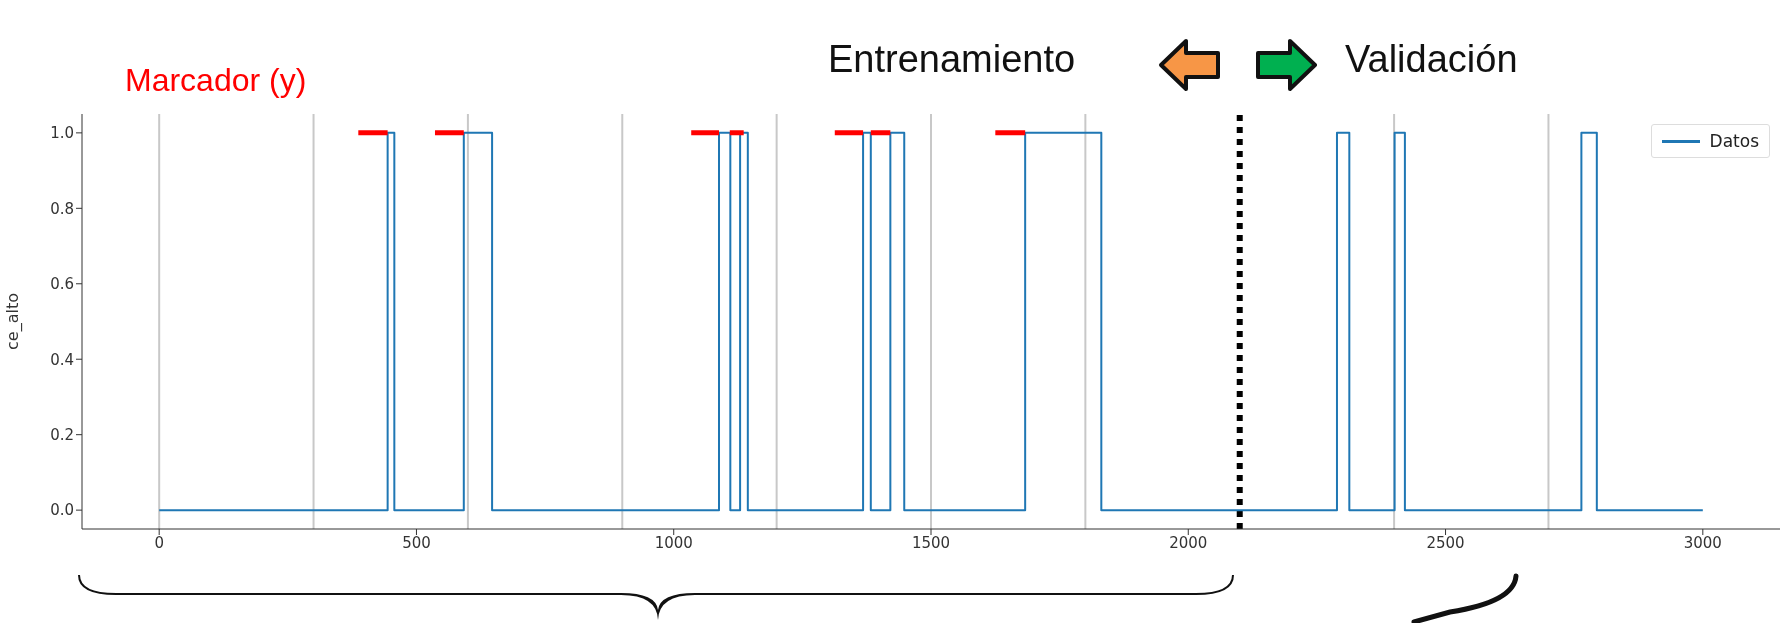  What do you see at coordinates (1431, 59) in the screenshot?
I see `text: Validación` at bounding box center [1431, 59].